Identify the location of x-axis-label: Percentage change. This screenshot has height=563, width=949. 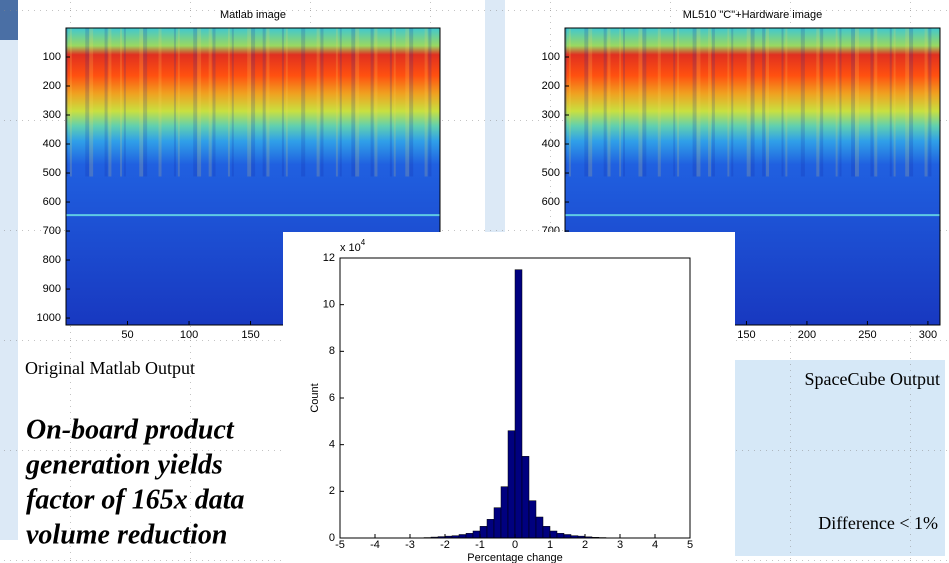
(514, 557).